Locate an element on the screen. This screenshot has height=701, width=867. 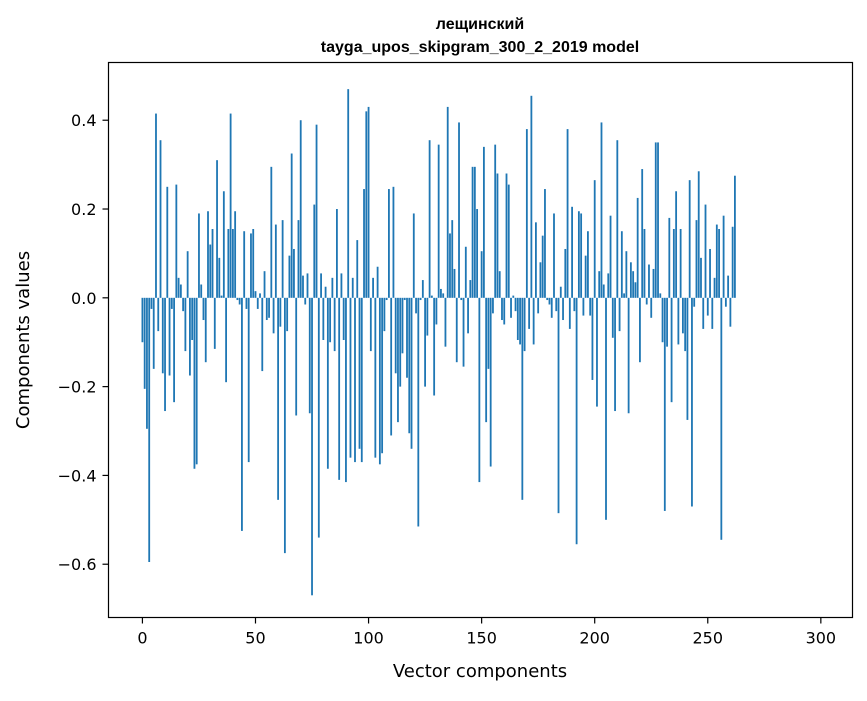
x-axis-ticks: 0 50 100 150 200 250 300 is located at coordinates (486, 632).